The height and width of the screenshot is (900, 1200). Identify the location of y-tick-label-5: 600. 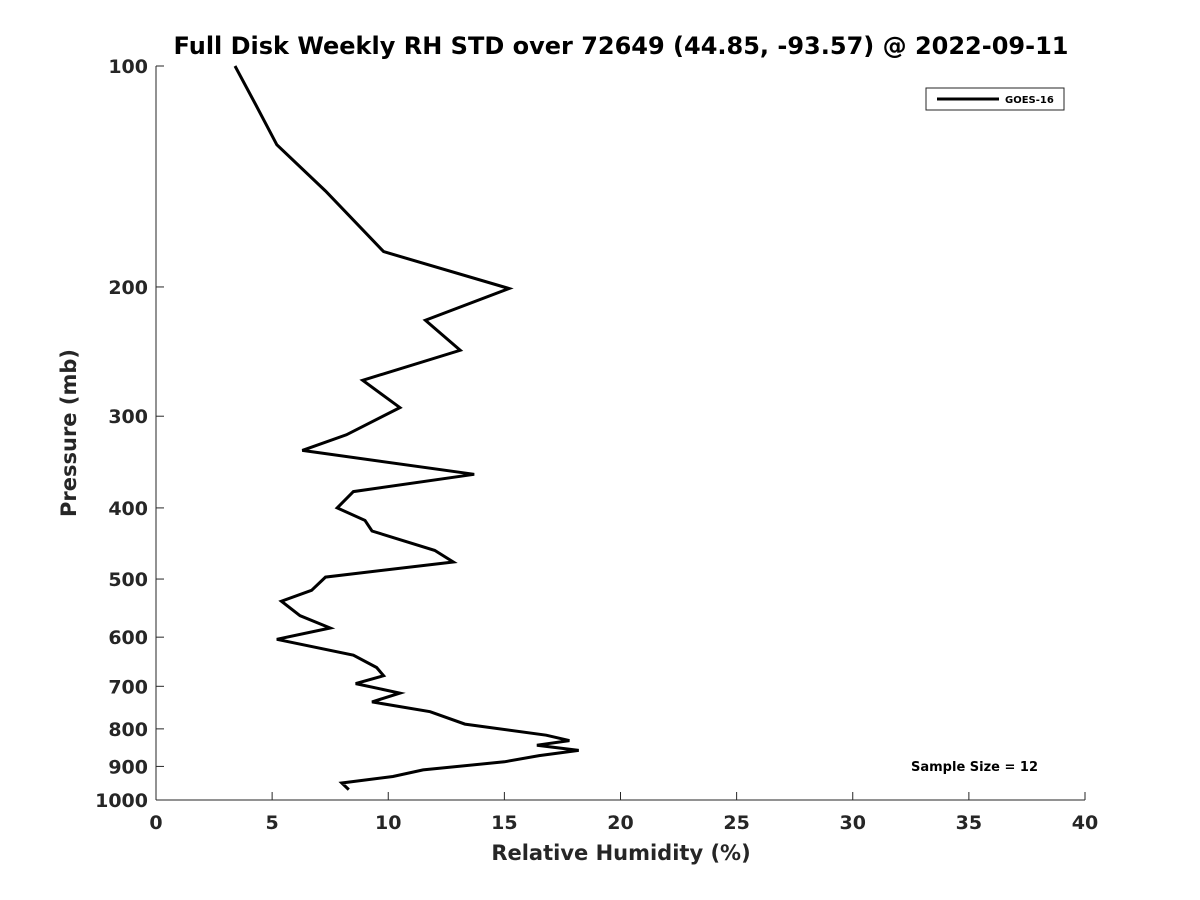
(128, 638).